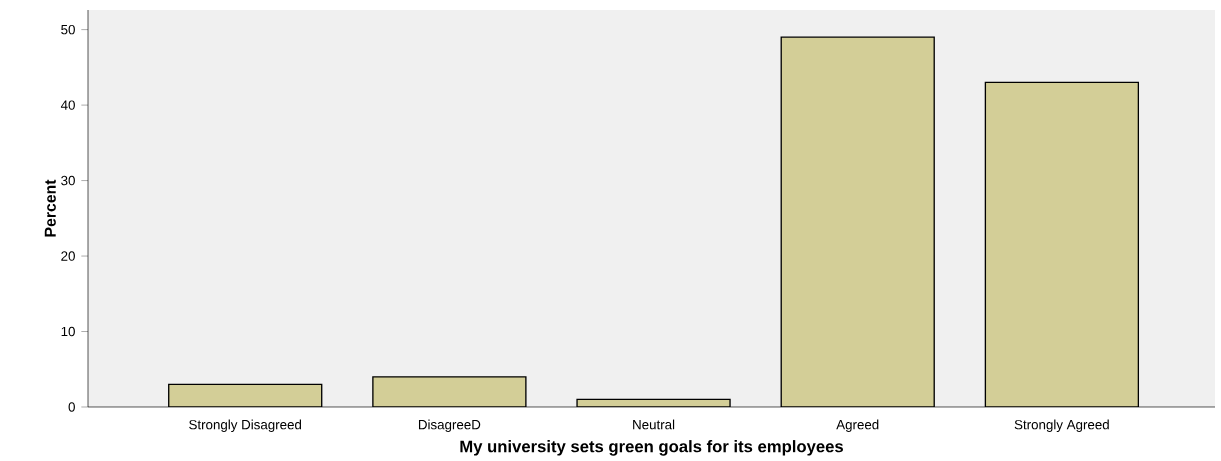 The width and height of the screenshot is (1221, 461). Describe the element at coordinates (71, 407) in the screenshot. I see `y-tick-label: 0` at that location.